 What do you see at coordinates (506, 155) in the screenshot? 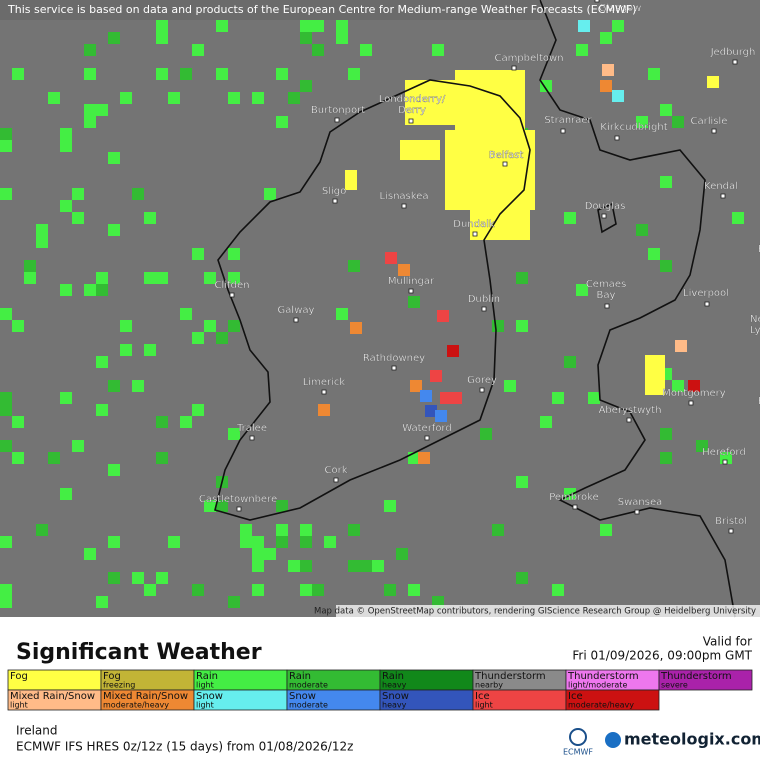
I see `place-label: Belfast` at bounding box center [506, 155].